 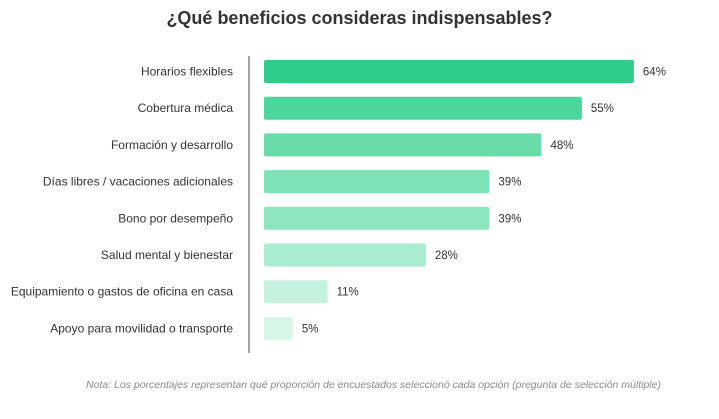 I want to click on category-label: Bono por desempeño, so click(x=175, y=218).